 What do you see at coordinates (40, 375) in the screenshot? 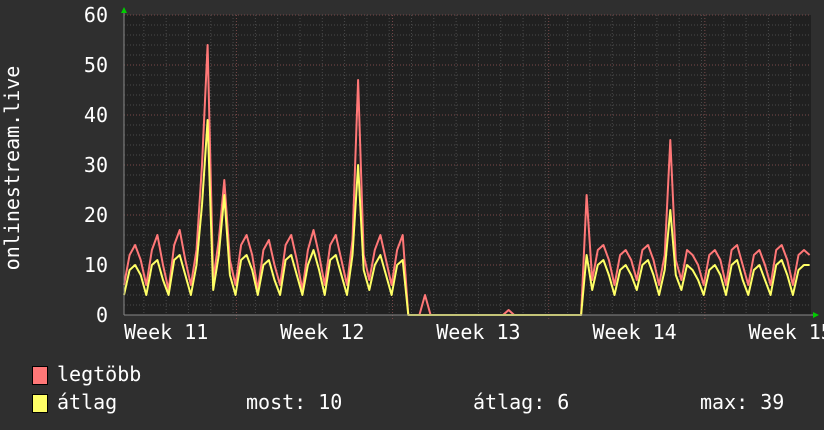
I see `legend-swatch-max` at bounding box center [40, 375].